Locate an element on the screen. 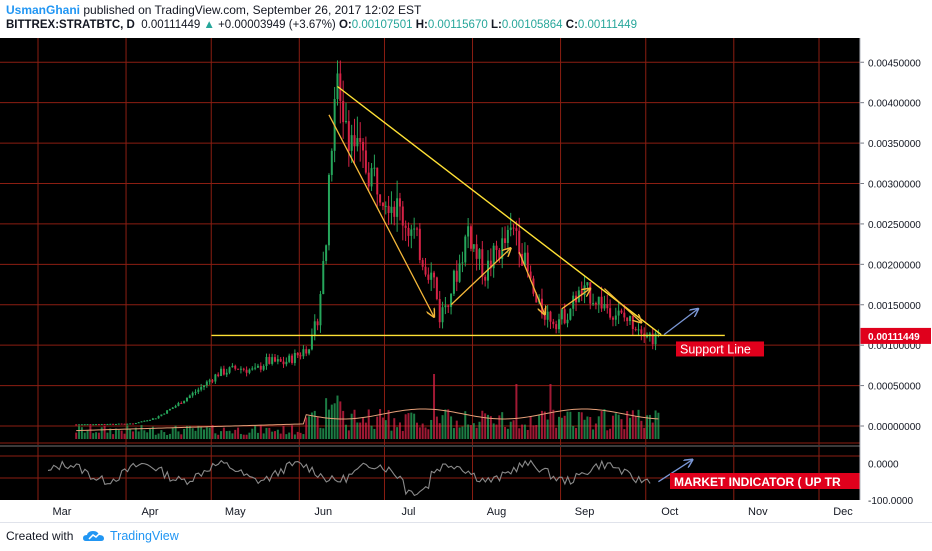 The width and height of the screenshot is (932, 551). symbol-label: BITTREX:STRATBTC, D is located at coordinates (70, 25).